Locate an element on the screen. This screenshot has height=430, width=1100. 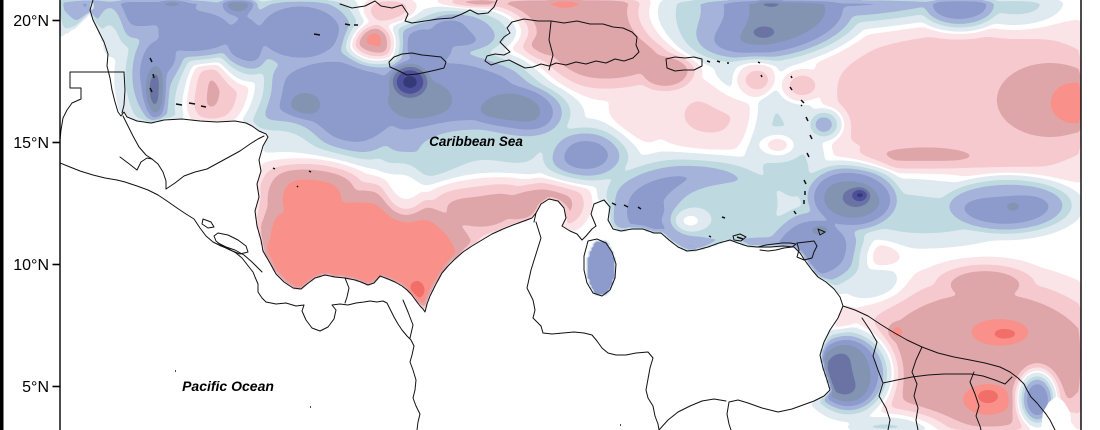
svg-text: 5°N is located at coordinates (35, 387).